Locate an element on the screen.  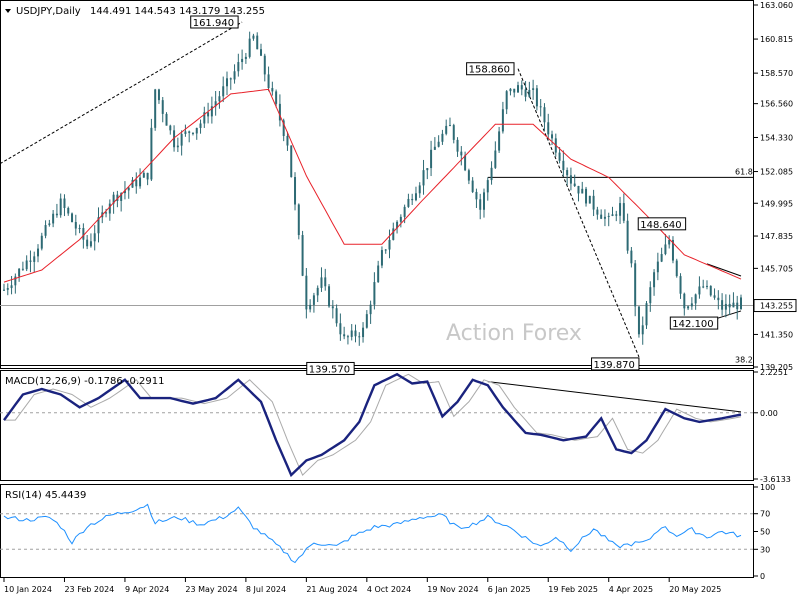
x-tick-label: 21 Aug 2024 is located at coordinates (331, 589).